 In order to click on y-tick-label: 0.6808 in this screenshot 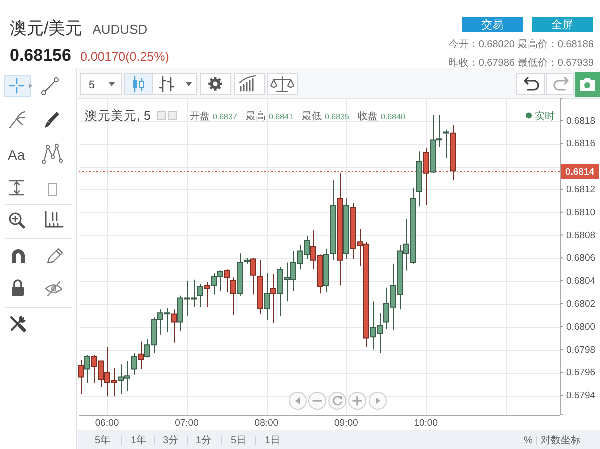, I will do `click(581, 236)`.